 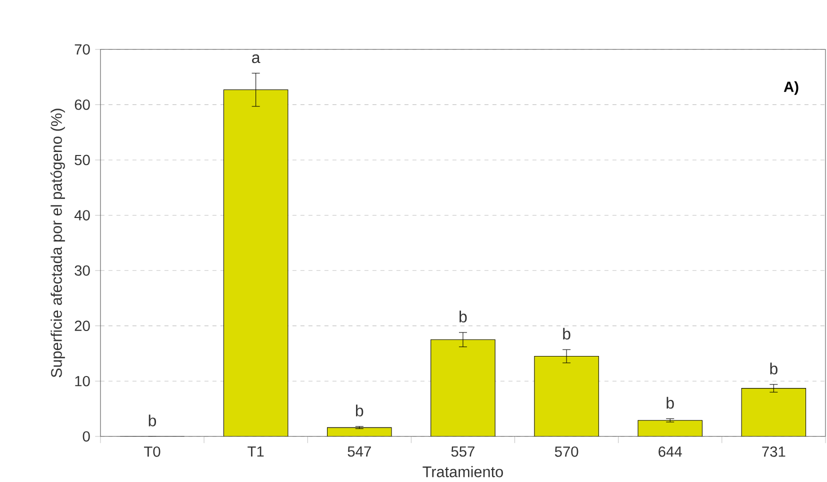 I want to click on x-tick-label: 557, so click(x=462, y=451).